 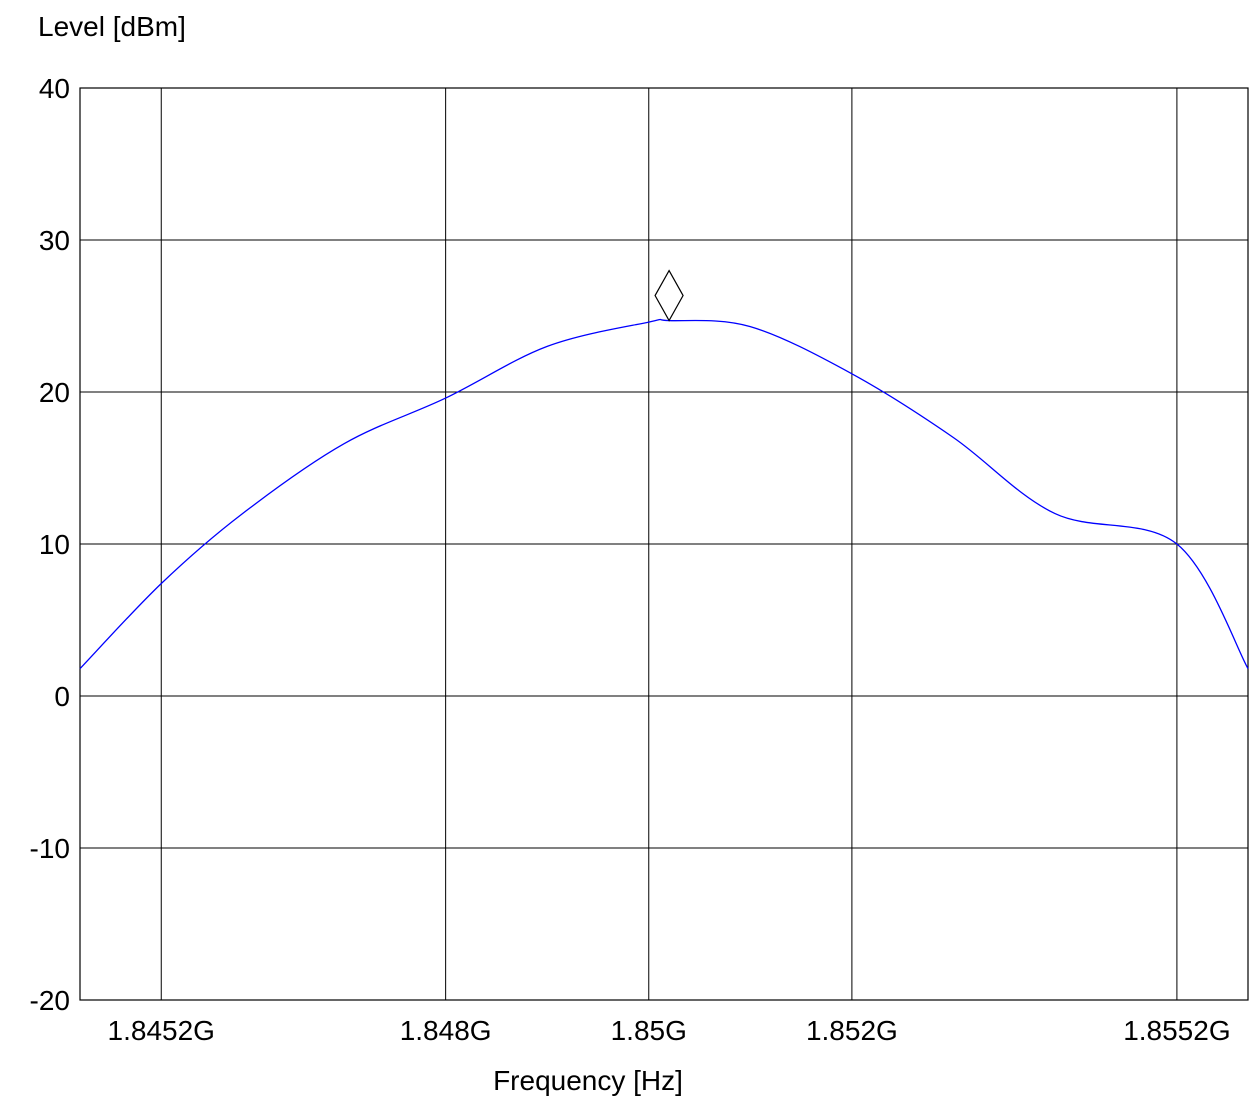 What do you see at coordinates (54, 240) in the screenshot?
I see `y-tick-label: 30` at bounding box center [54, 240].